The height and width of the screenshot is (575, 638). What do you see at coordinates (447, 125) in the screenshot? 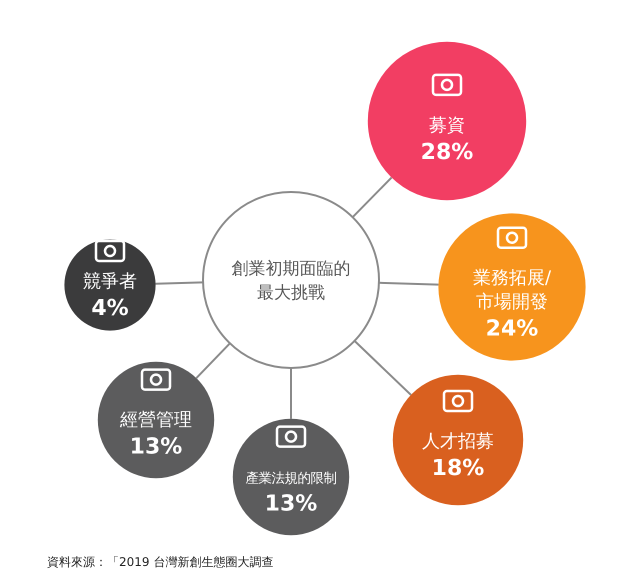
I see `category-label: 募資` at bounding box center [447, 125].